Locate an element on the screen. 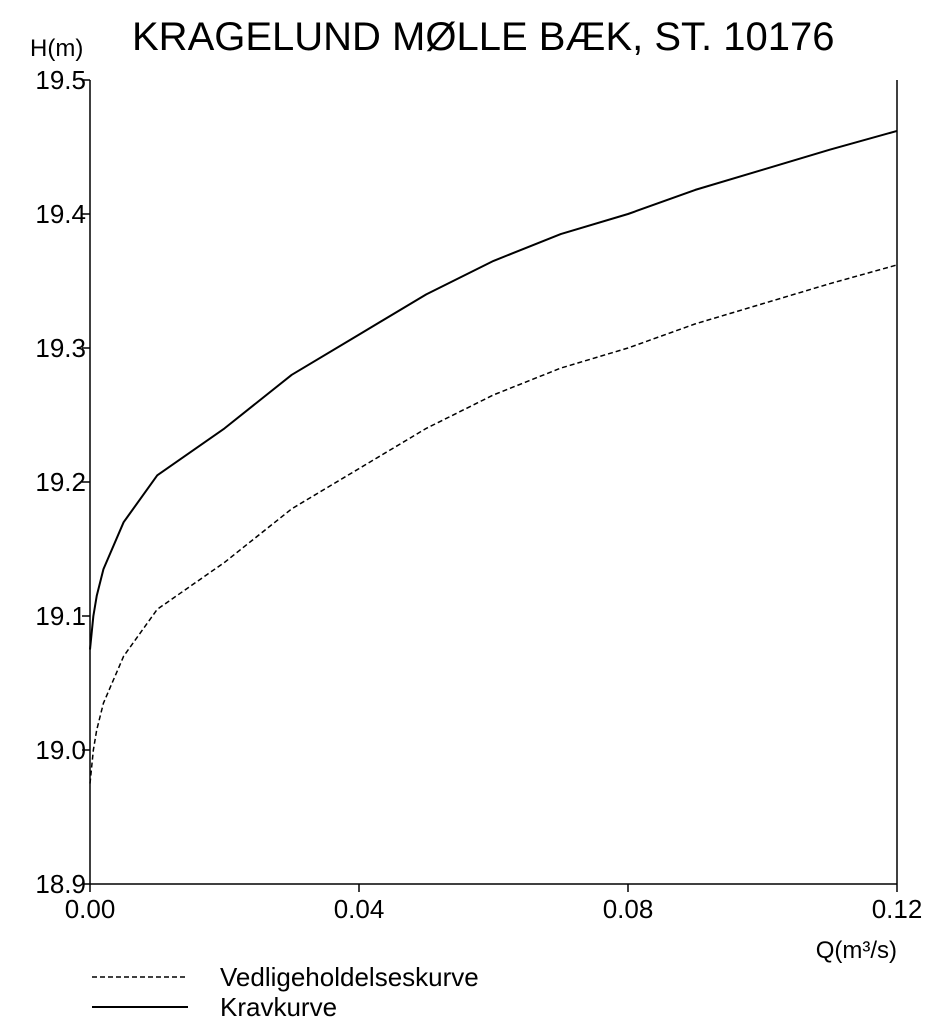  y-tick-label: 19.2 is located at coordinates (60, 482).